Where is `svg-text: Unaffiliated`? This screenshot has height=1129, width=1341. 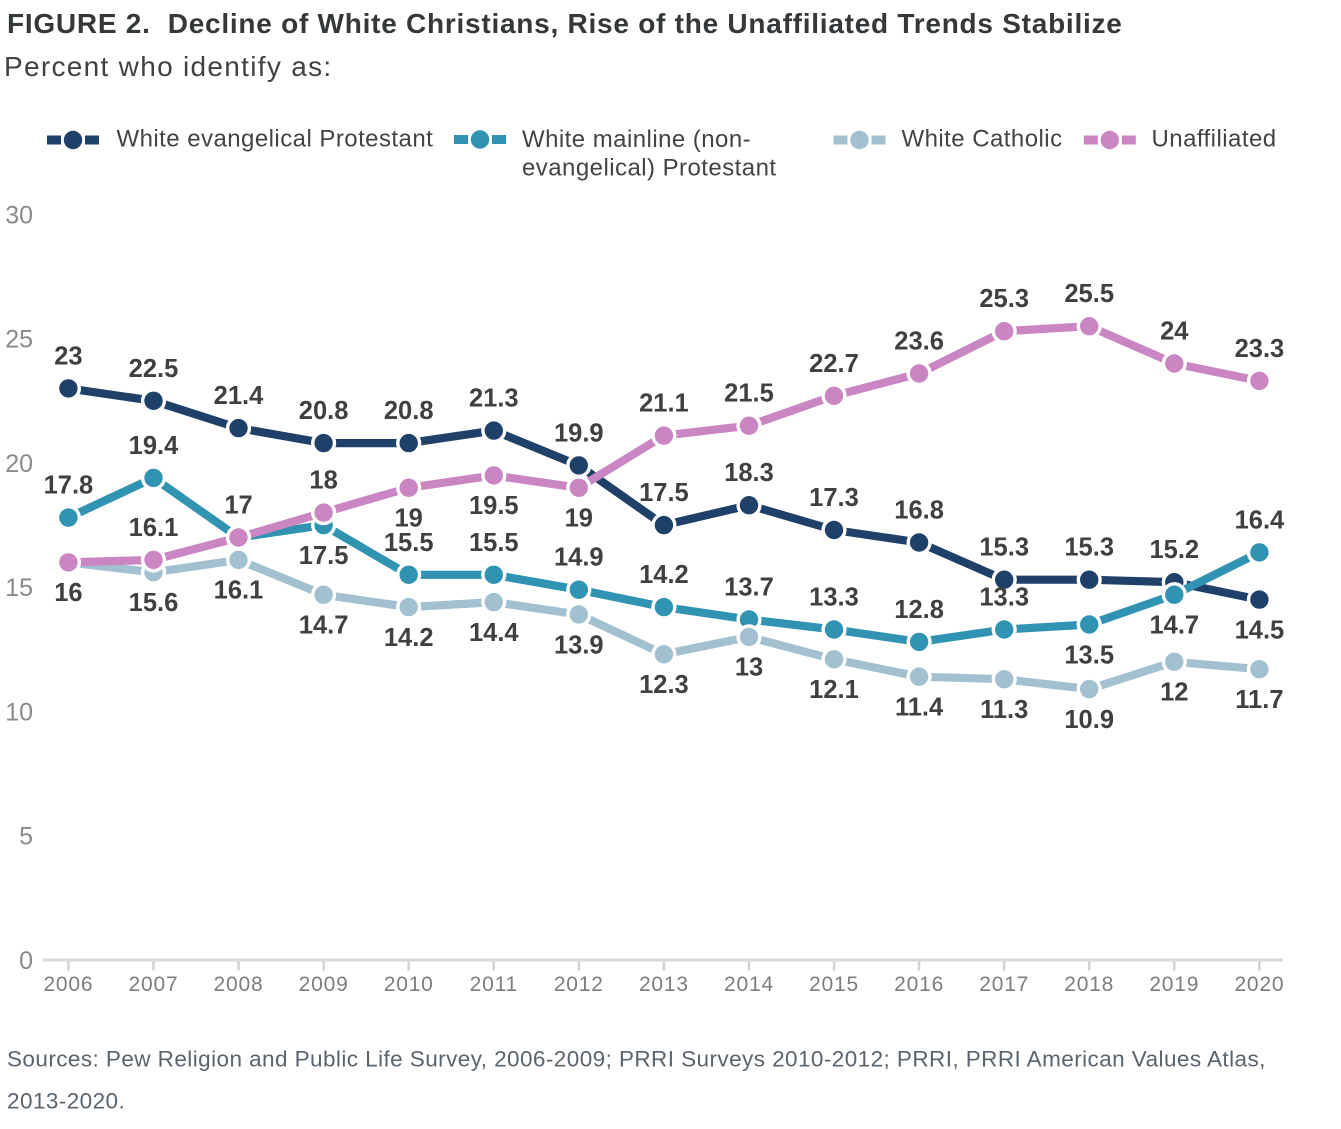 svg-text: Unaffiliated is located at coordinates (1214, 139).